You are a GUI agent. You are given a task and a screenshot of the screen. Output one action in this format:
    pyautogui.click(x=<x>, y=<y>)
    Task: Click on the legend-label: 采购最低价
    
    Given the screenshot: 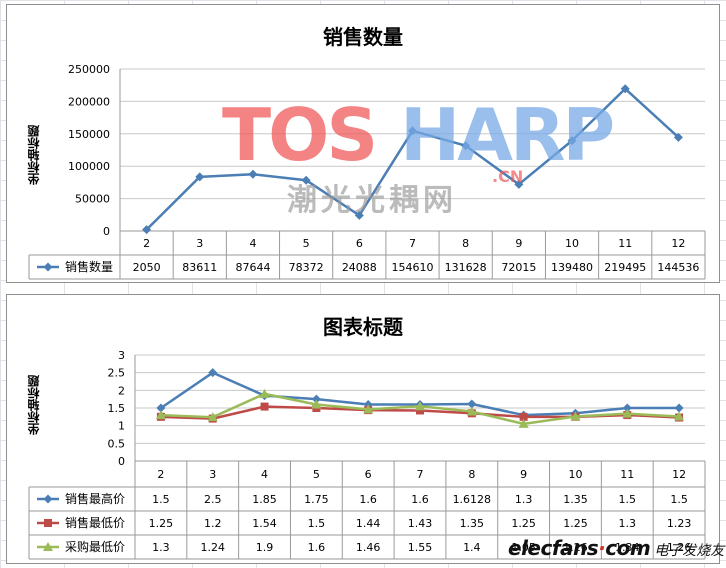 What is the action you would take?
    pyautogui.click(x=95, y=546)
    